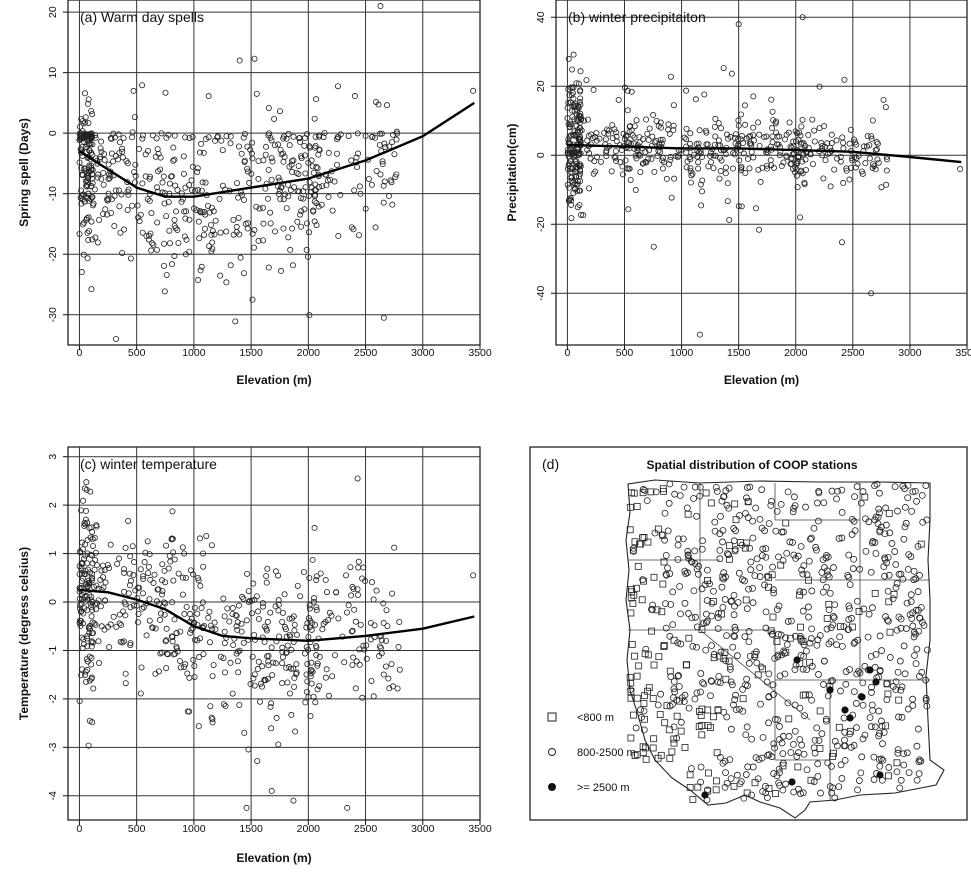 This screenshot has height=876, width=971. Describe the element at coordinates (738, 24) in the screenshot. I see `outlier-point` at that location.